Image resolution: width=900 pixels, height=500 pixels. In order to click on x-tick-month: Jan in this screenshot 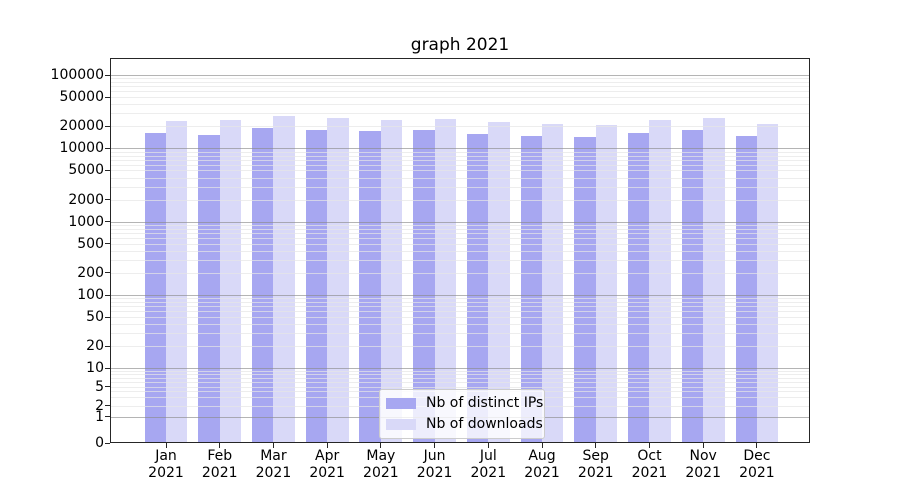, I will do `click(166, 456)`.